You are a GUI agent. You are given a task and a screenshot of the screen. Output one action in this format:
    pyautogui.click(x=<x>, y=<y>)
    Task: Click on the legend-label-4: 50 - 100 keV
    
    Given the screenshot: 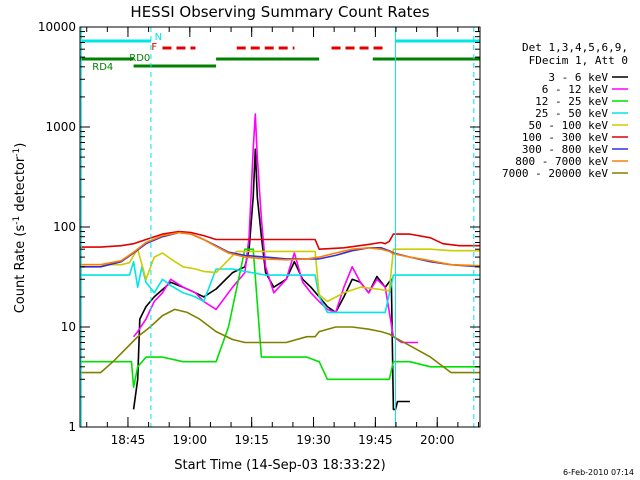 What is the action you would take?
    pyautogui.click(x=569, y=125)
    